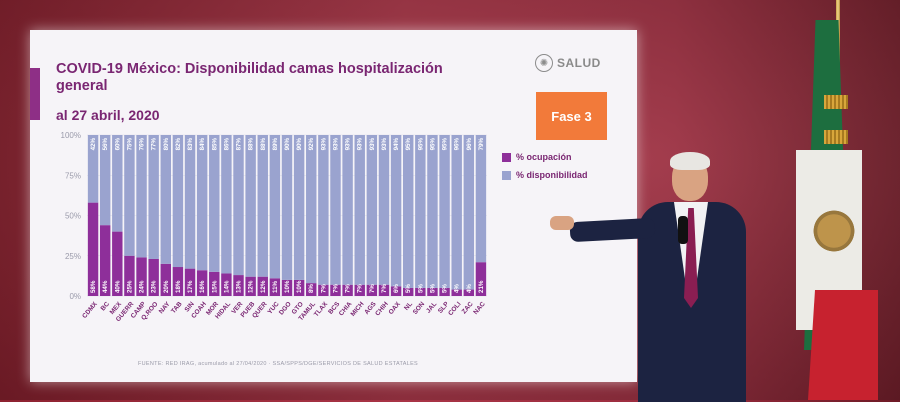 The image size is (900, 402). Describe the element at coordinates (90, 310) in the screenshot. I see `x-tick-label: CDMX` at that location.